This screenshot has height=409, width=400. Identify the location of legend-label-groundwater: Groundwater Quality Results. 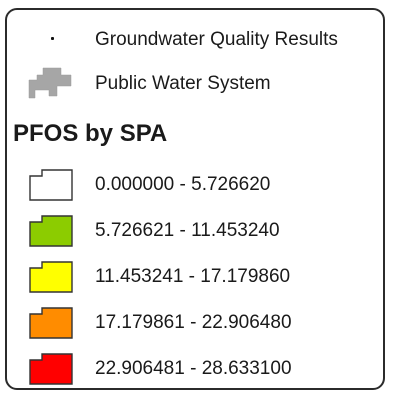
(216, 39).